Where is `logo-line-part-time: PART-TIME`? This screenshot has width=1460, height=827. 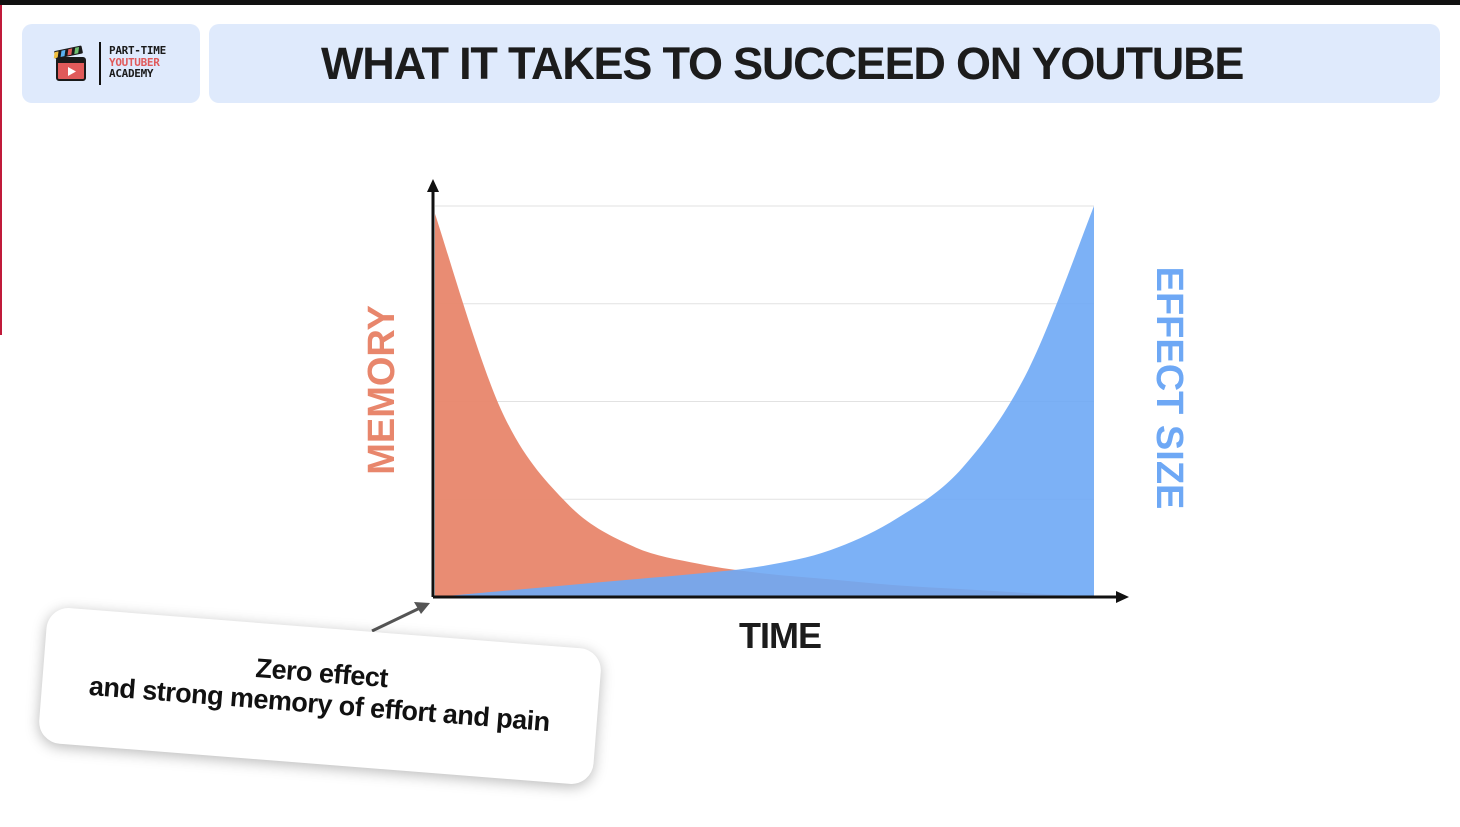
logo-line-part-time: PART-TIME is located at coordinates (137, 50).